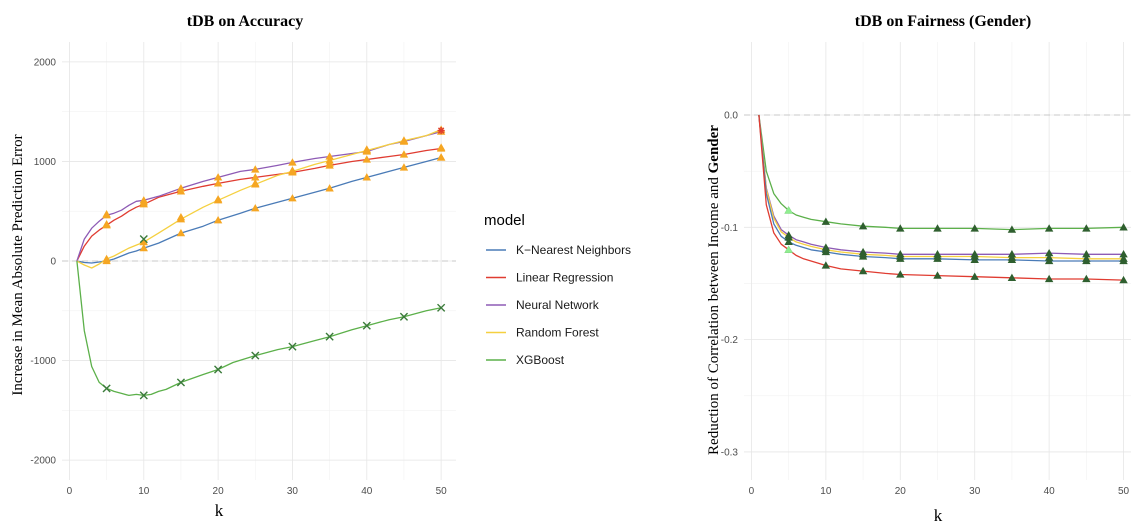 The height and width of the screenshot is (525, 1133). What do you see at coordinates (943, 21) in the screenshot?
I see `fairness-chart-title: tDB on Fairness (Gender)` at bounding box center [943, 21].